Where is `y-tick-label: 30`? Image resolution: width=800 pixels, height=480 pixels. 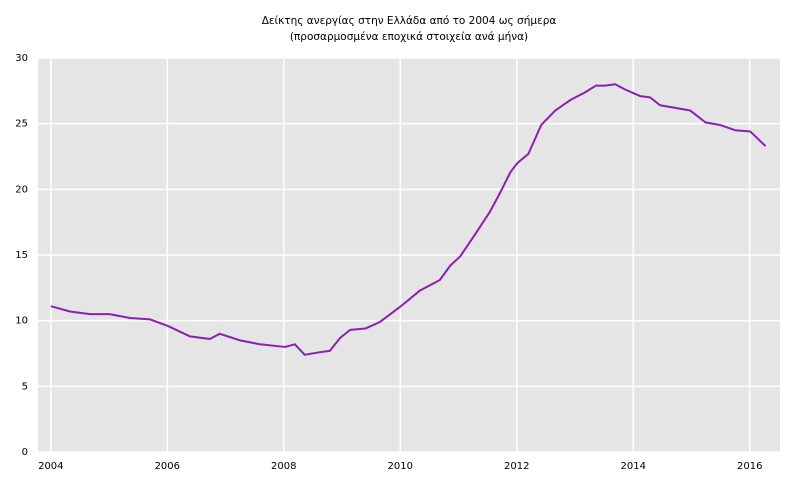 y-tick-label: 30 is located at coordinates (21, 58).